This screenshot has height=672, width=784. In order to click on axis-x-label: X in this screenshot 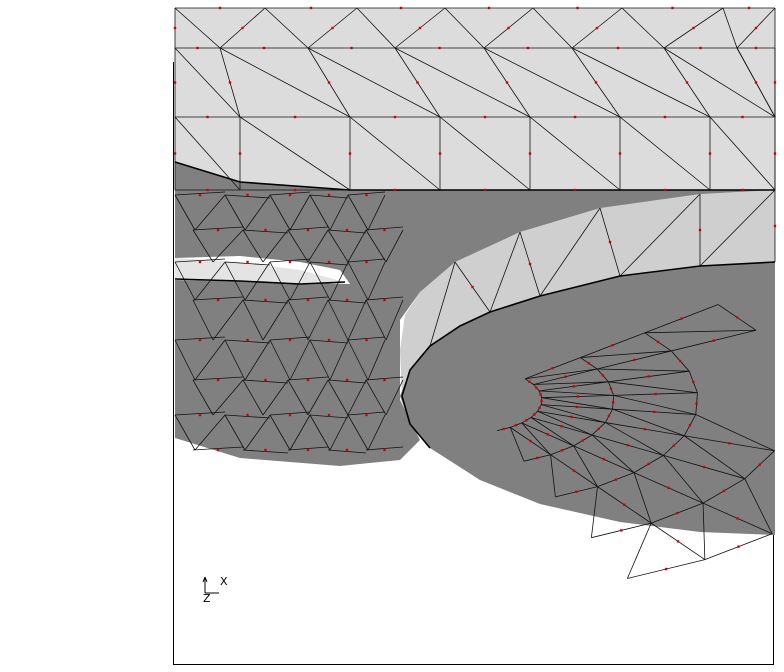, I will do `click(224, 581)`.